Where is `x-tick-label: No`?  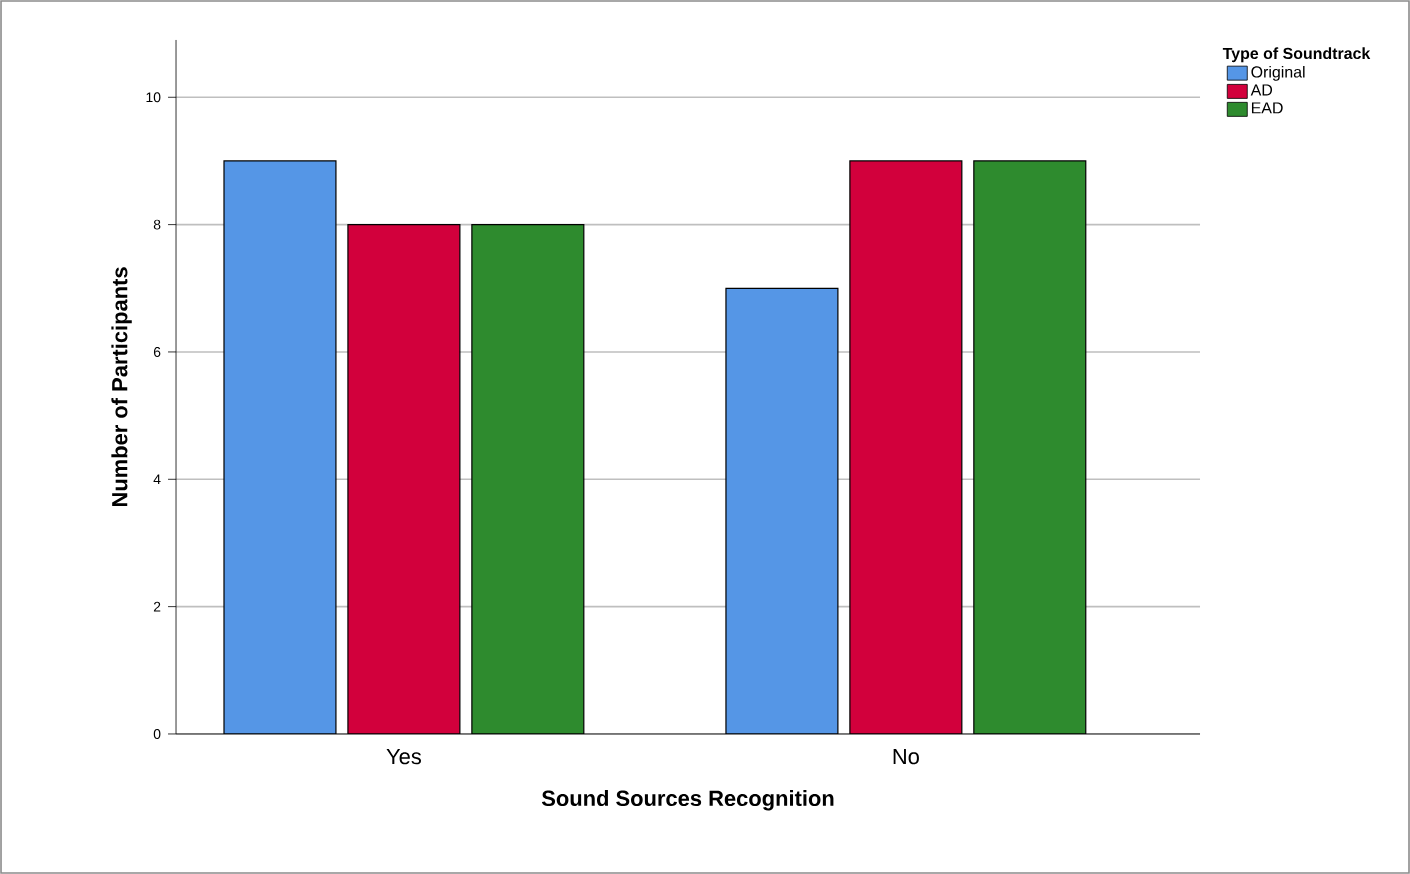 x-tick-label: No is located at coordinates (906, 757).